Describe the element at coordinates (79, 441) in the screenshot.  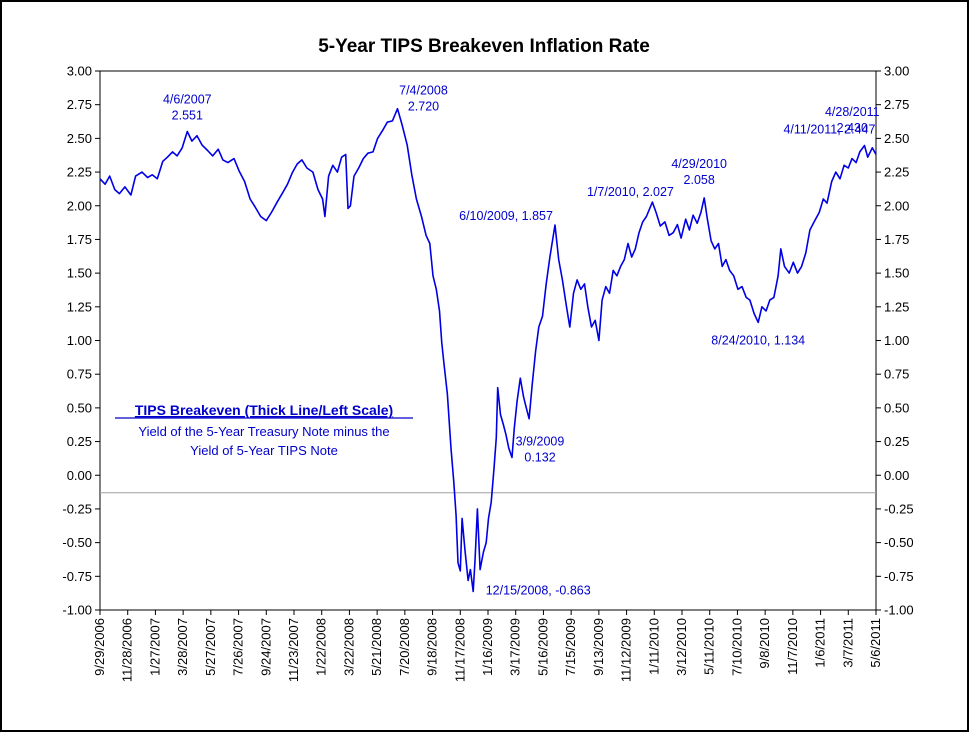
I see `y-tick-label-left: 0.25` at that location.